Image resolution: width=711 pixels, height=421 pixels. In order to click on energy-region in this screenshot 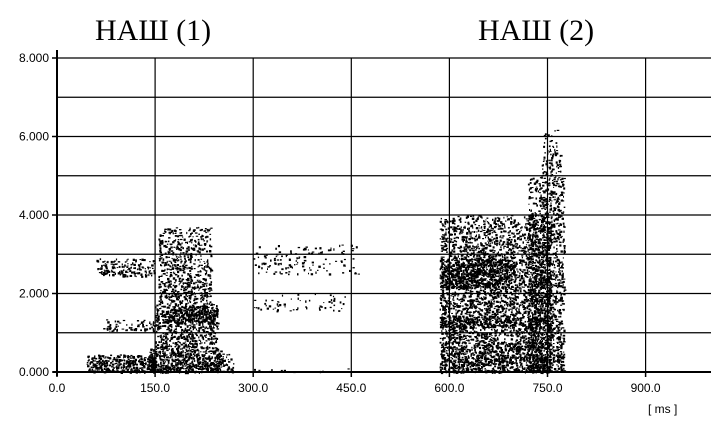, I will do `click(190, 315)`.